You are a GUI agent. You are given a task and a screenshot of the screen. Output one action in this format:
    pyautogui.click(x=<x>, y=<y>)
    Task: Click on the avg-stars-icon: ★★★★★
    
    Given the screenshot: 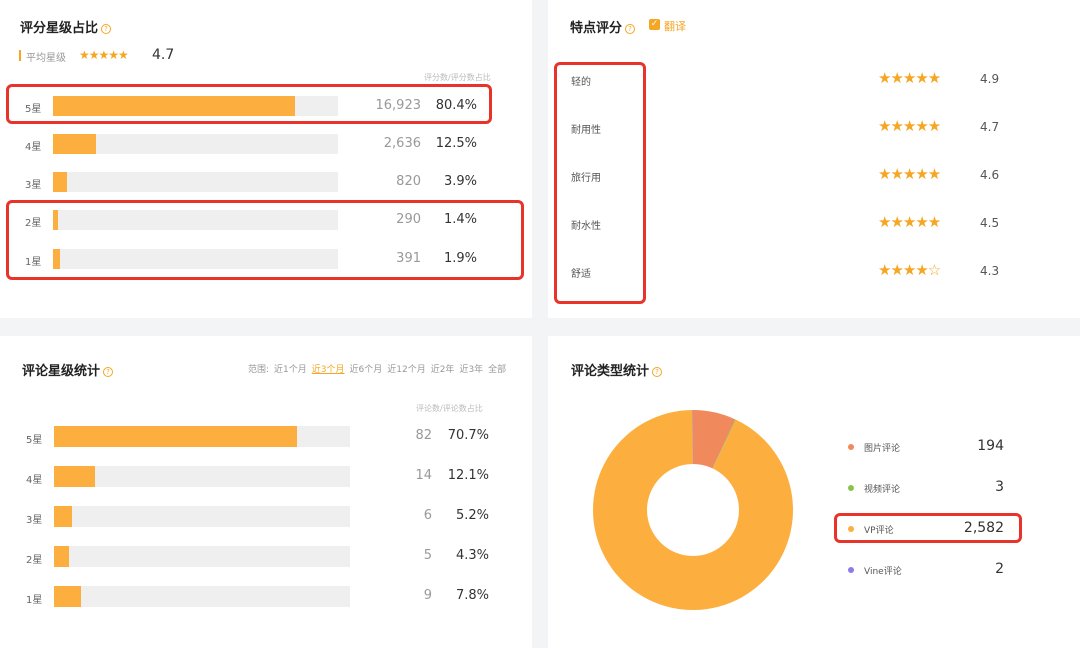 What is the action you would take?
    pyautogui.click(x=104, y=55)
    